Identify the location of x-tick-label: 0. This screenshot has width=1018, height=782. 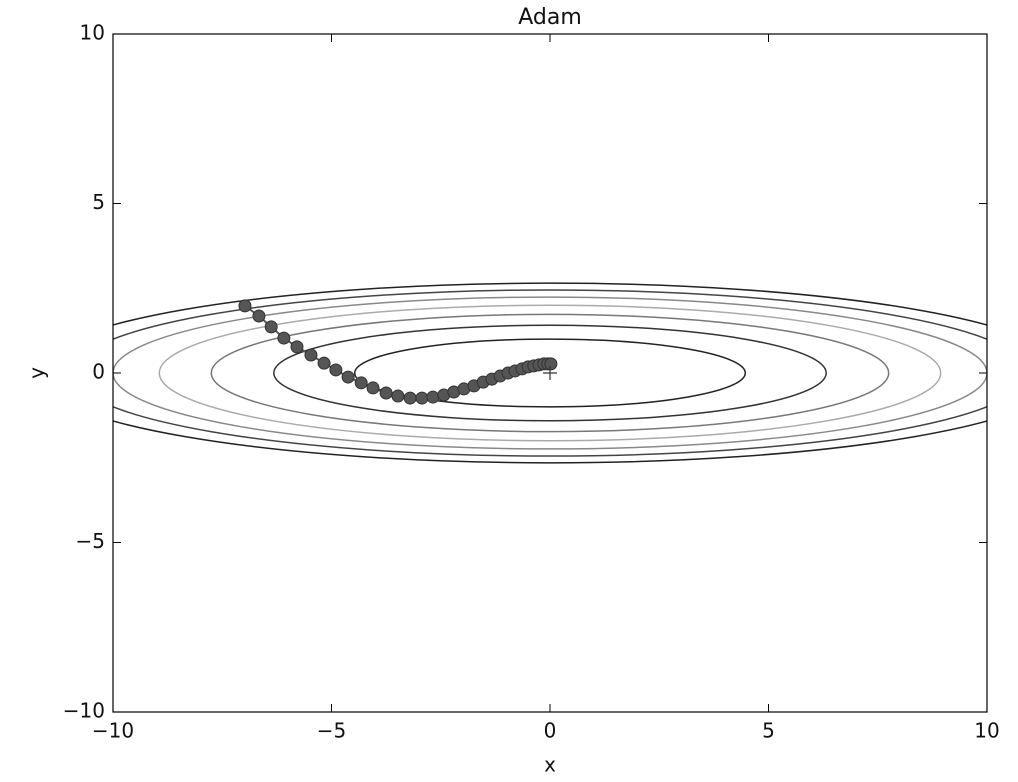
(550, 731).